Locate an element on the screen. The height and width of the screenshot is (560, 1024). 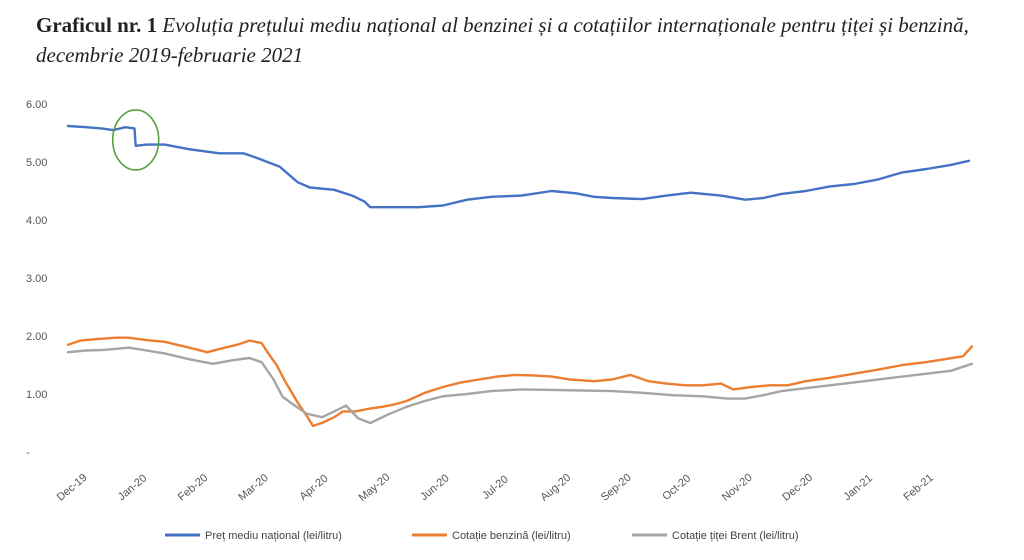
x-tick-label: Aug-20 is located at coordinates (555, 488).